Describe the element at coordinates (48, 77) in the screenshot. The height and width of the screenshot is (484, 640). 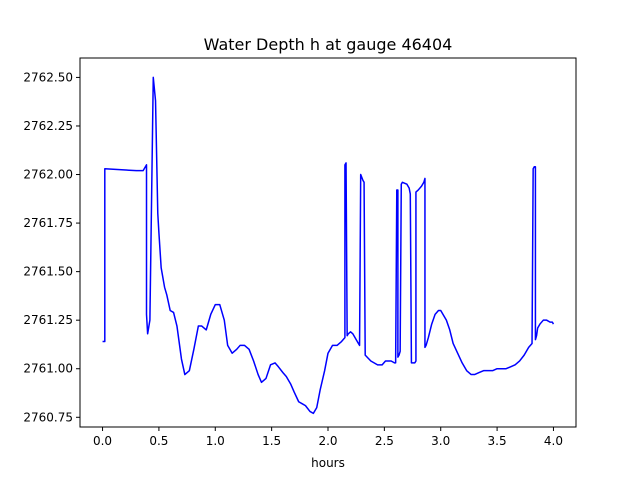
I see `y-tick-label: 2762.50` at that location.